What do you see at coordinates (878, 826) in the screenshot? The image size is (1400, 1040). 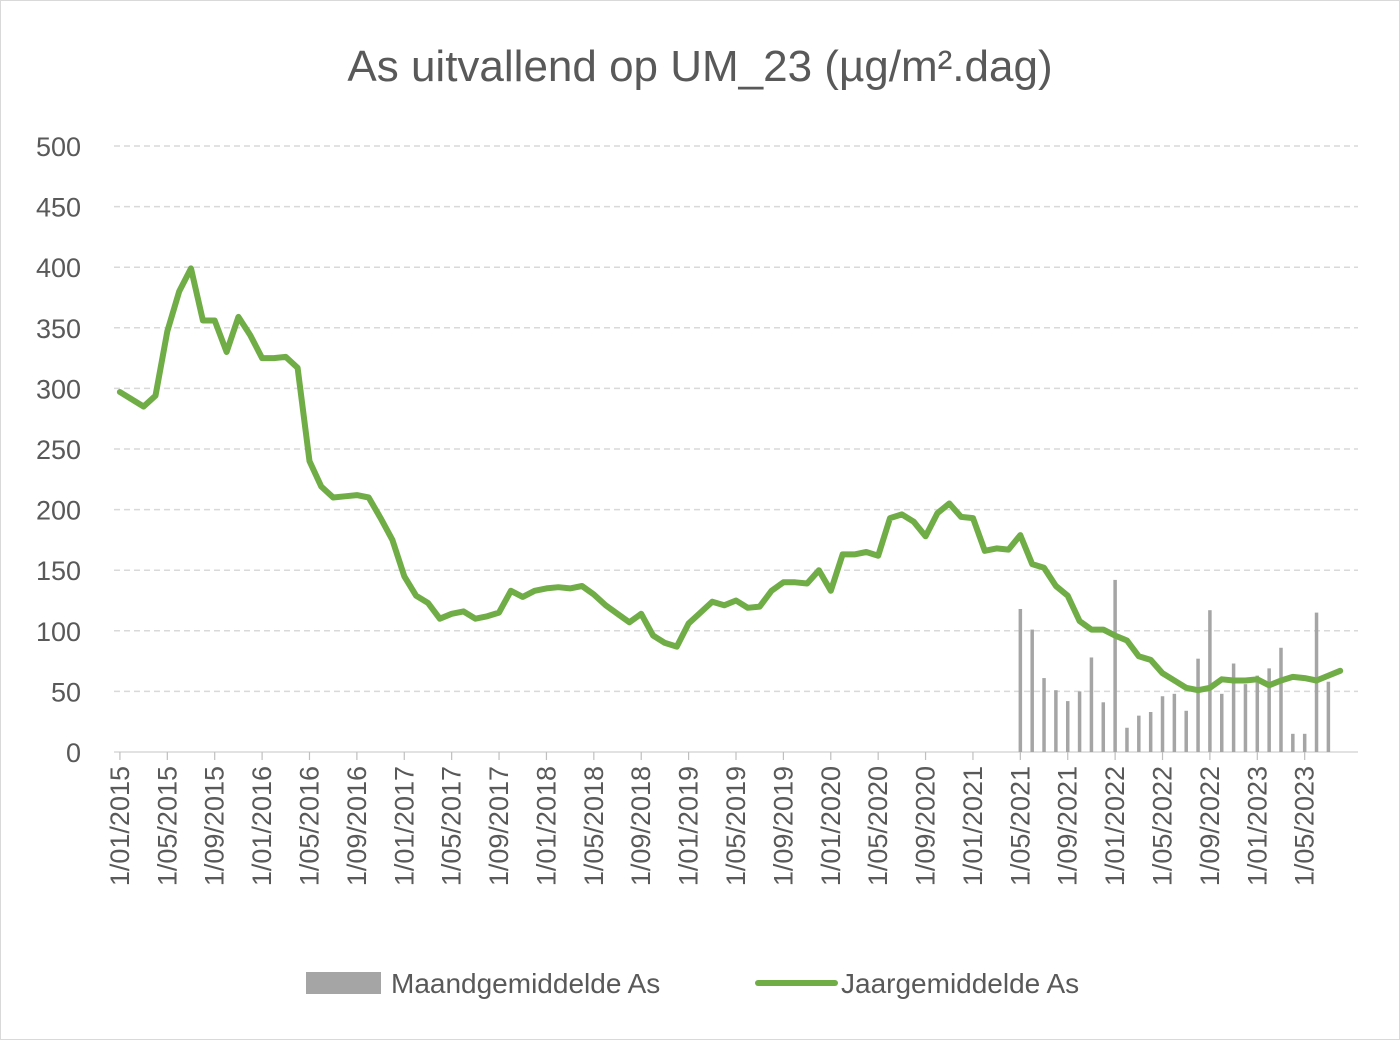 I see `x-tick-label: 1/05/2020` at bounding box center [878, 826].